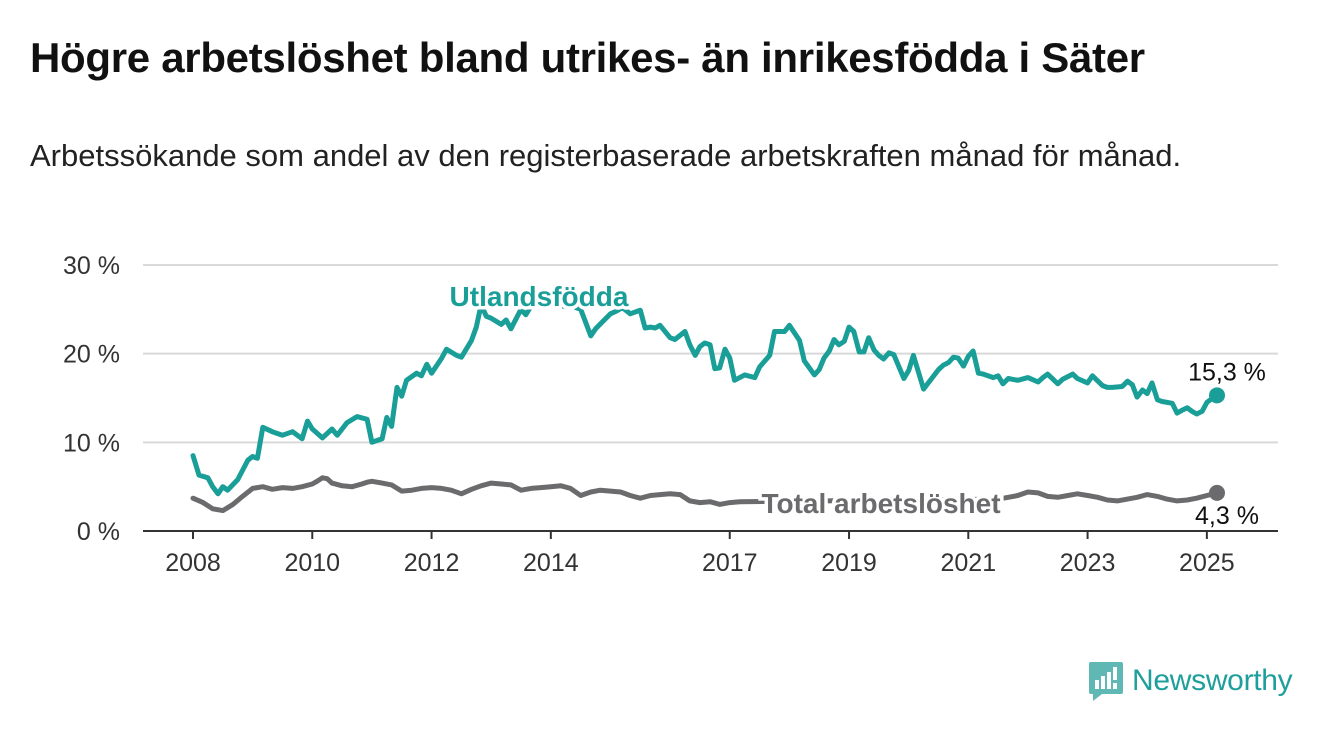 The image size is (1340, 734). I want to click on end-value-label: 15,3 %, so click(1227, 372).